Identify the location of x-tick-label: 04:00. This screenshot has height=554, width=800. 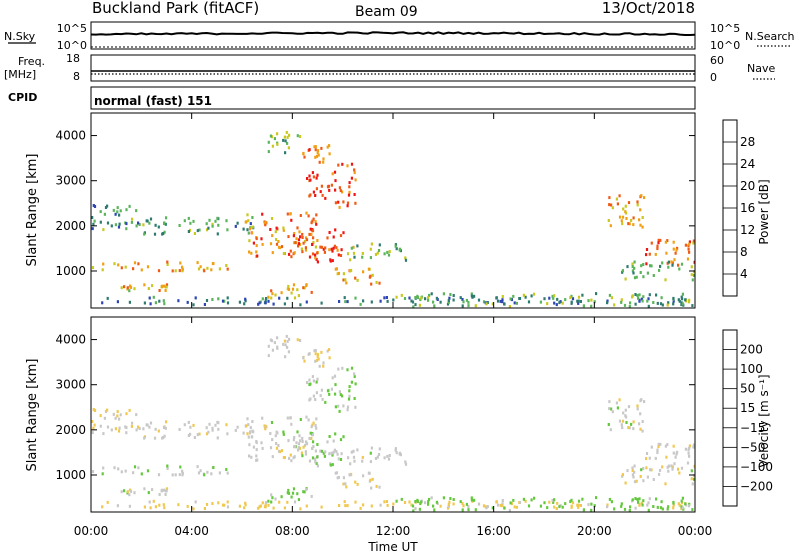
(191, 531).